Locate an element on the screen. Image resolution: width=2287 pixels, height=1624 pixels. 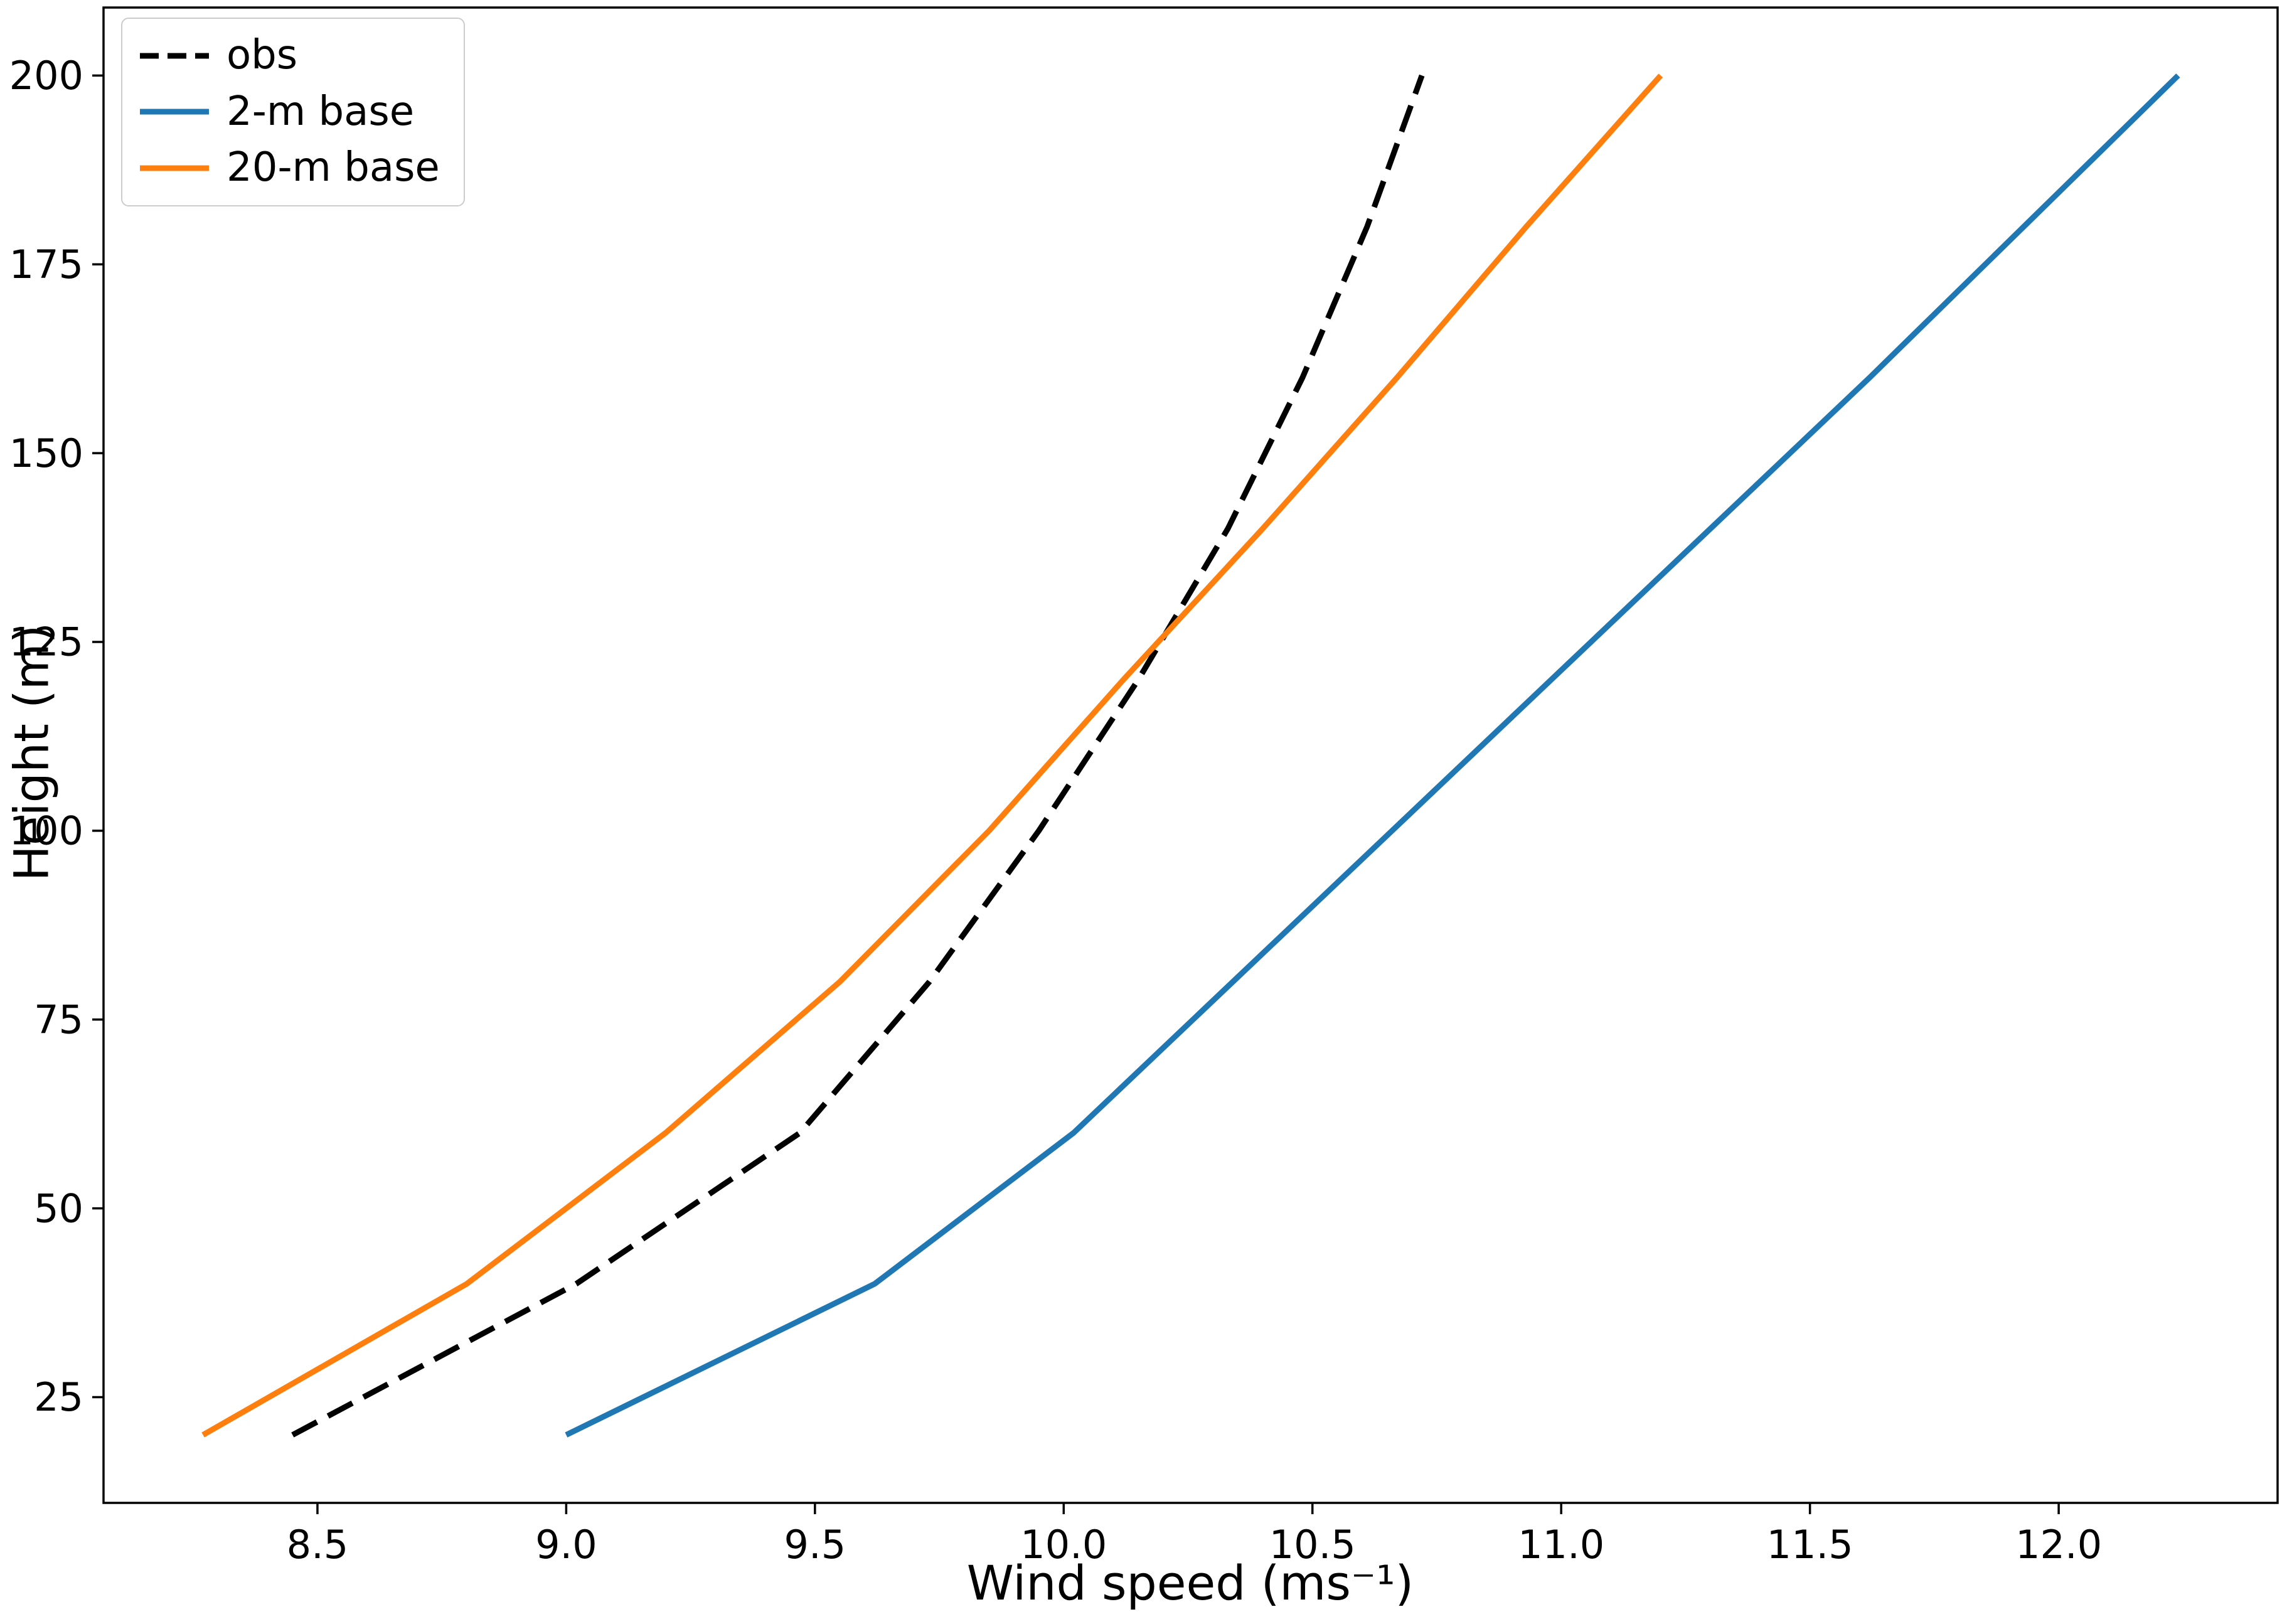
svg-text: 10.0 is located at coordinates (1064, 1545).